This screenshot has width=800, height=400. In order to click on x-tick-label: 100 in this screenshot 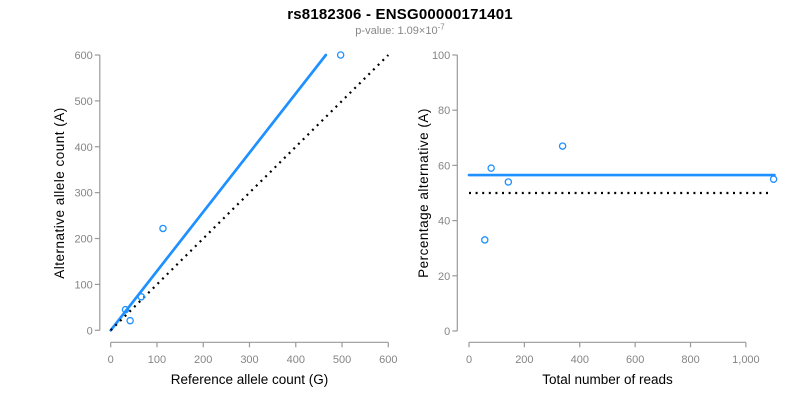, I will do `click(157, 360)`.